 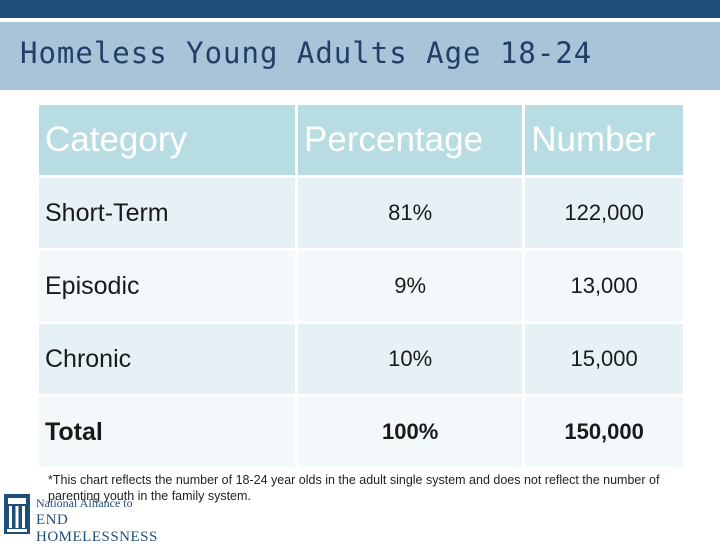 I want to click on row-category: Short-Term, so click(x=167, y=213).